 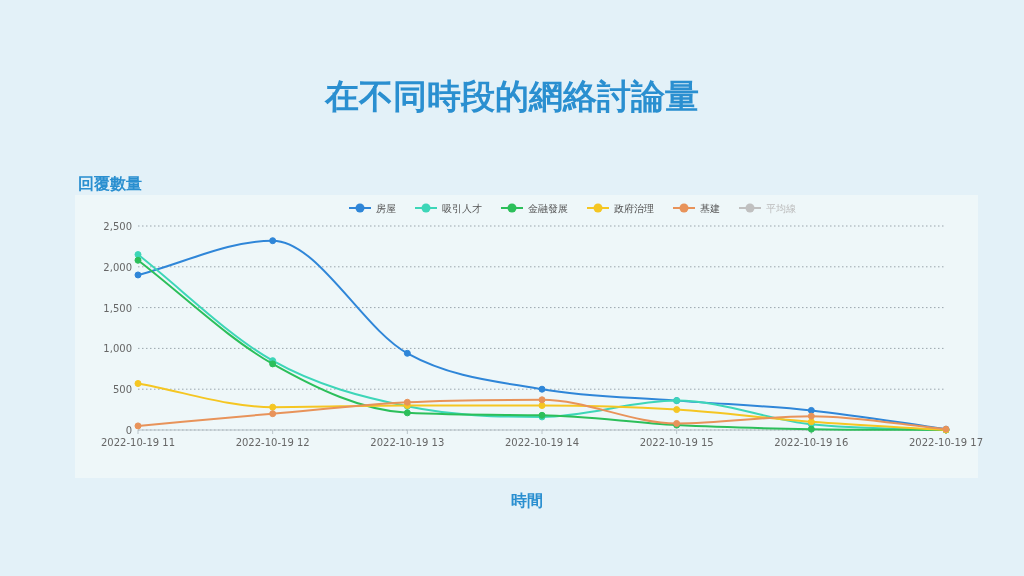 I want to click on x-tick-label: 2022-10-19 15, so click(x=676, y=442).